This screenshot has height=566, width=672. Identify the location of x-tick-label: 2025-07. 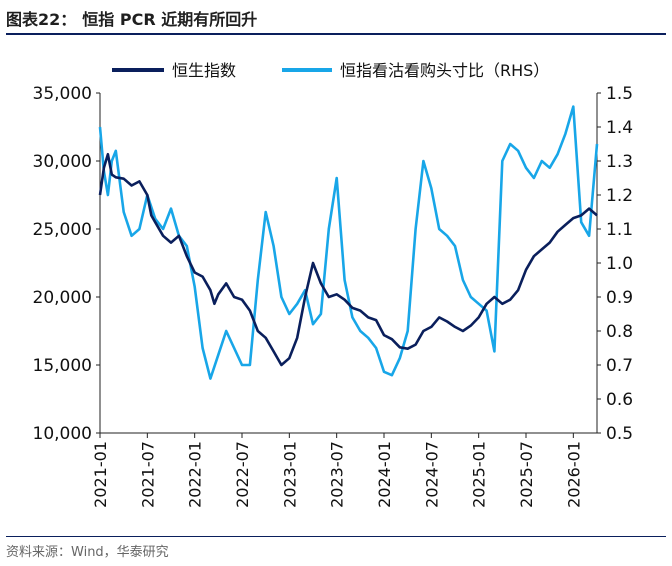
(526, 474).